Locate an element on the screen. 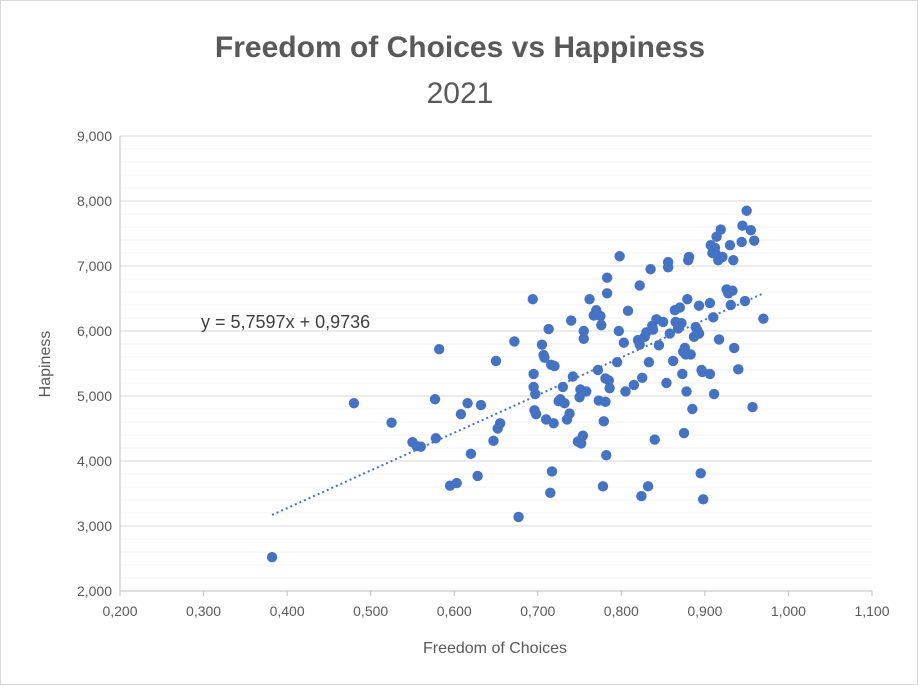 The image size is (918, 686). y-axis-ticks: 2,000 3,000 4,000 5,000 6,000 7,000 8,000 9,000 is located at coordinates (94, 363).